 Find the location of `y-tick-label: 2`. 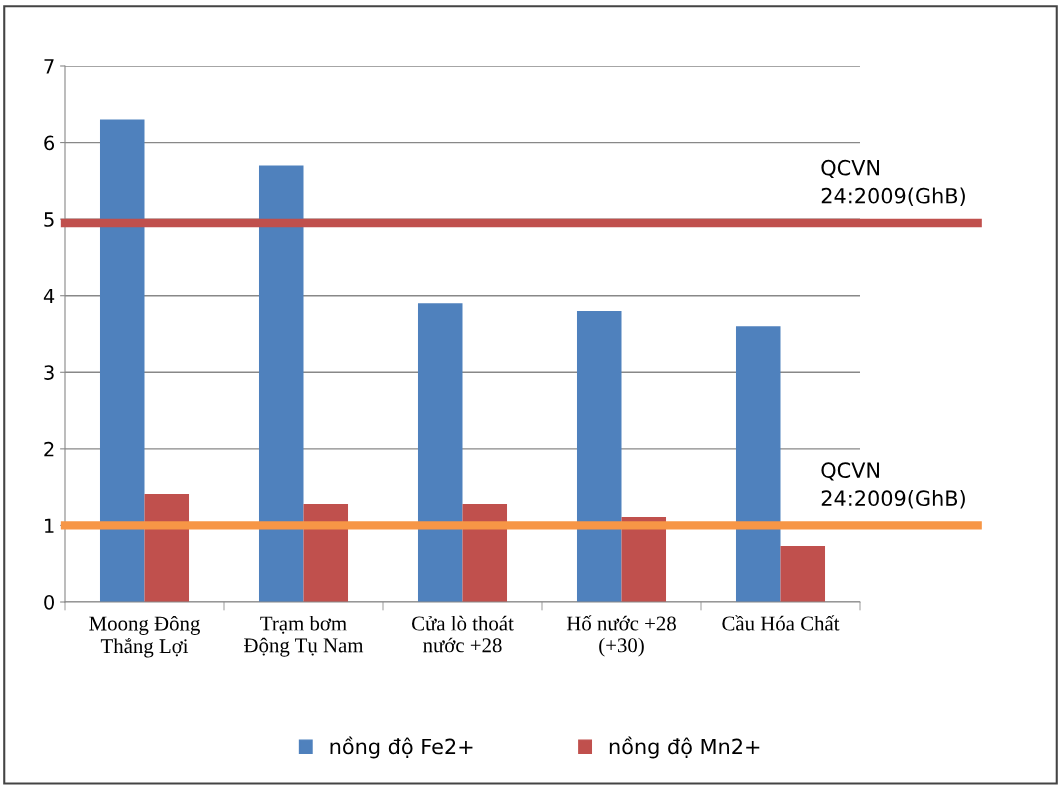

y-tick-label: 2 is located at coordinates (49, 449).